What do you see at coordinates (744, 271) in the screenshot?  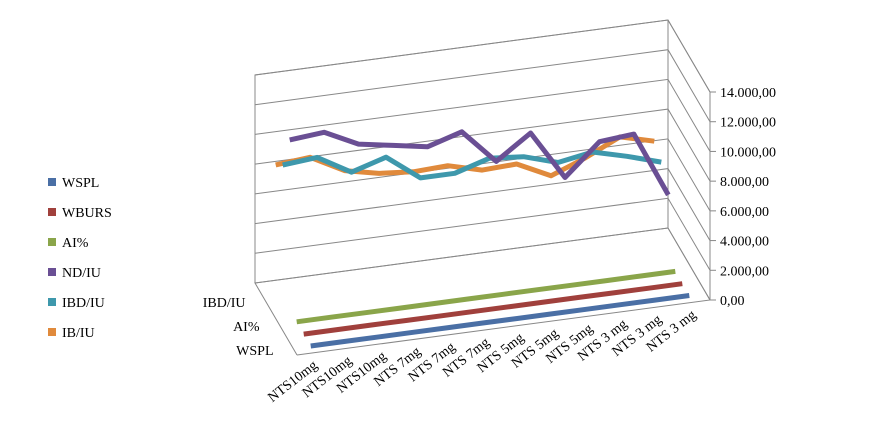 I see `y-tick-label: 2.000,00` at bounding box center [744, 271].